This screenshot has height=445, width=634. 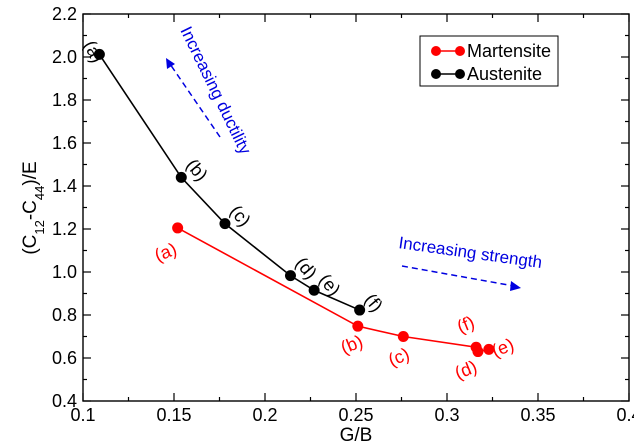 I want to click on y-tick-label: 2.0, so click(x=64, y=57).